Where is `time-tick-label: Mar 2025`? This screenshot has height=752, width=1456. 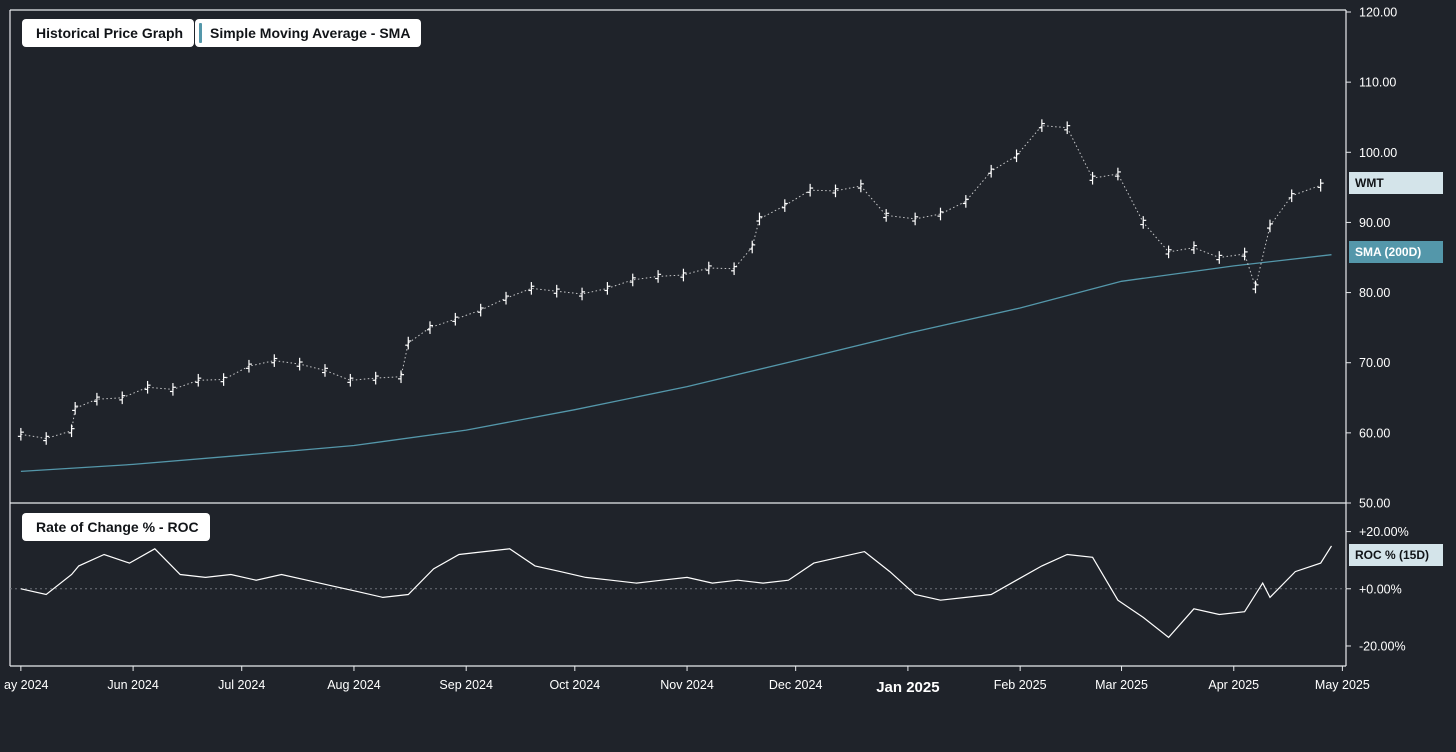 time-tick-label: Mar 2025 is located at coordinates (1121, 685).